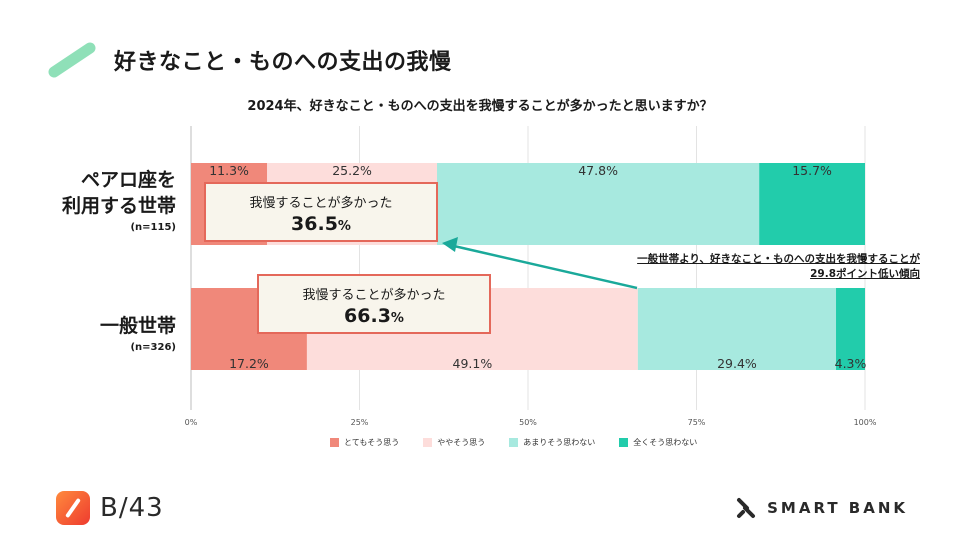  I want to click on legend-item: ややそう思う, so click(454, 442).